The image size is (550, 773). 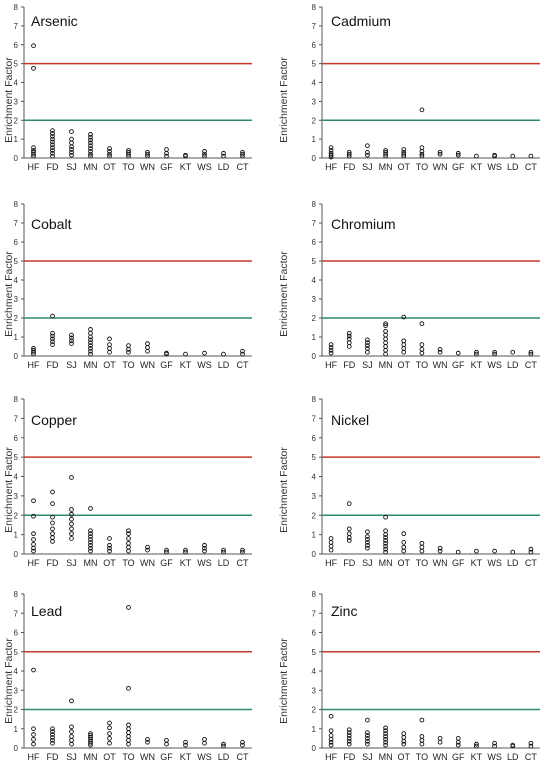 What do you see at coordinates (204, 563) in the screenshot?
I see `x-tick-label: WS` at bounding box center [204, 563].